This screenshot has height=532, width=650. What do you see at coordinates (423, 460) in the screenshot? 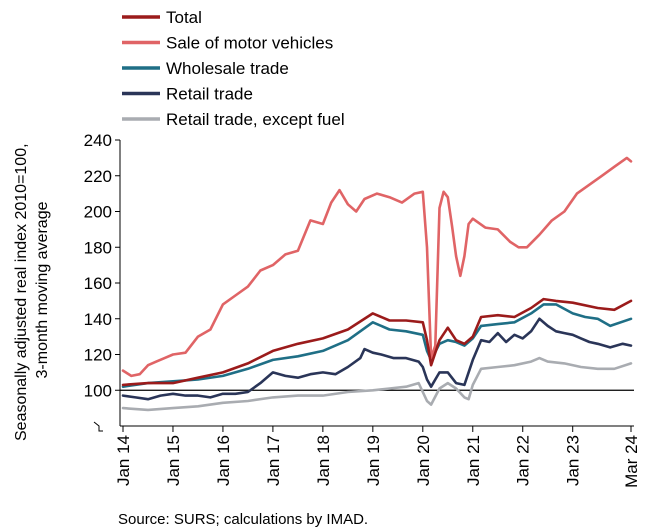
I see `x-tick-label: Jan 20` at bounding box center [423, 460].